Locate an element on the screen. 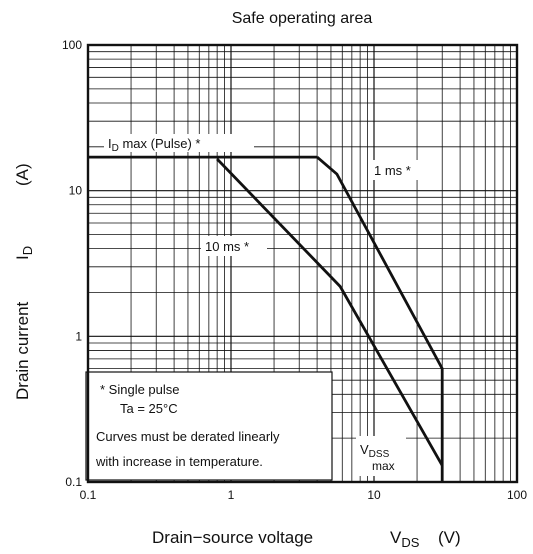  x-axis-symbol: VDS is located at coordinates (405, 539).